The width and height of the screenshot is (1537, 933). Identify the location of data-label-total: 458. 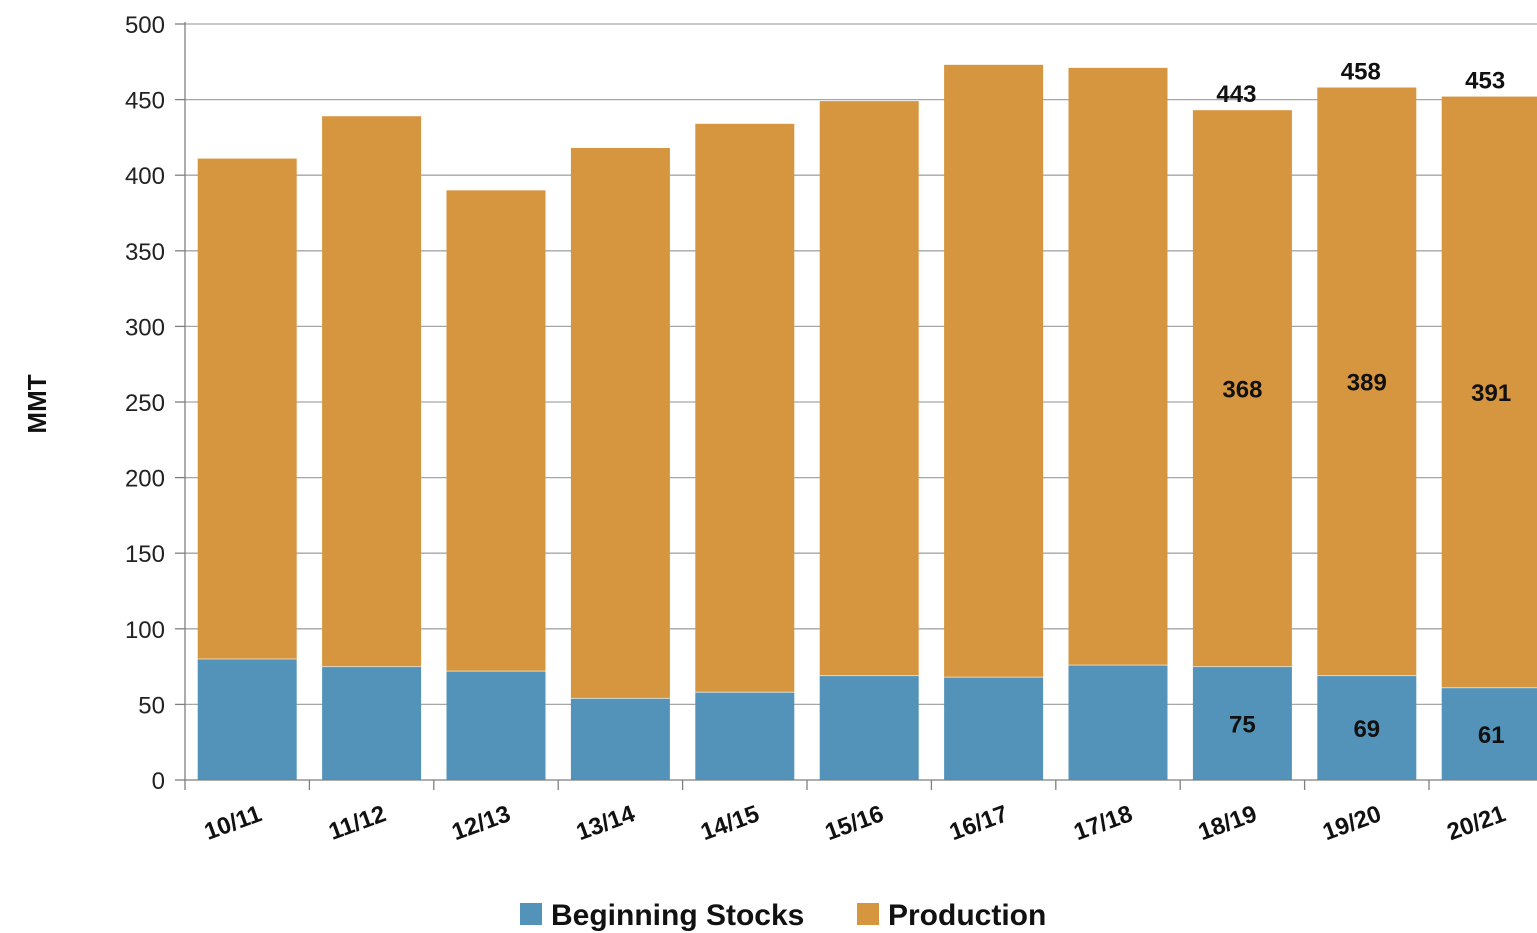
(1361, 72).